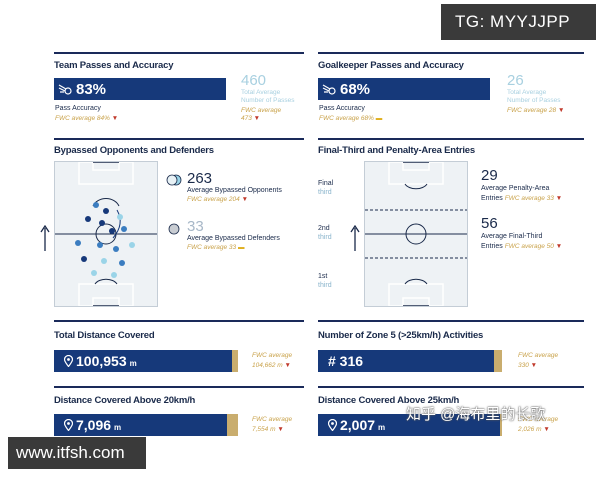  What do you see at coordinates (91, 89) in the screenshot?
I see `team-pass-accuracy-value: 83%` at bounding box center [91, 89].